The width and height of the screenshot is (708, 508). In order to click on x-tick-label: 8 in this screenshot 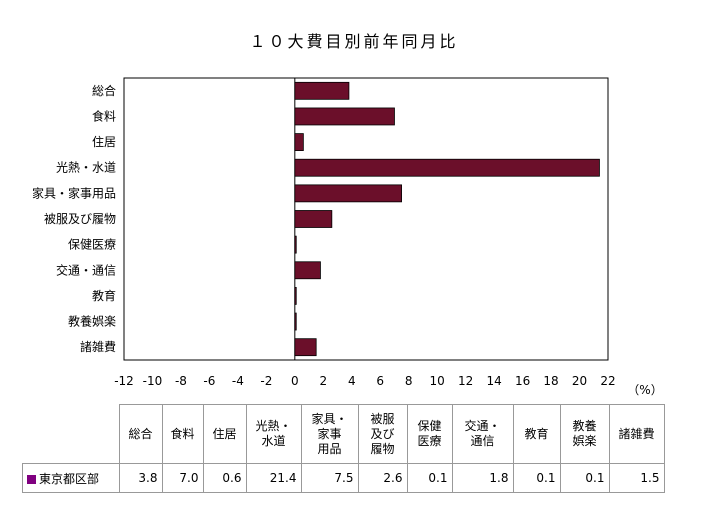, I will do `click(409, 381)`.